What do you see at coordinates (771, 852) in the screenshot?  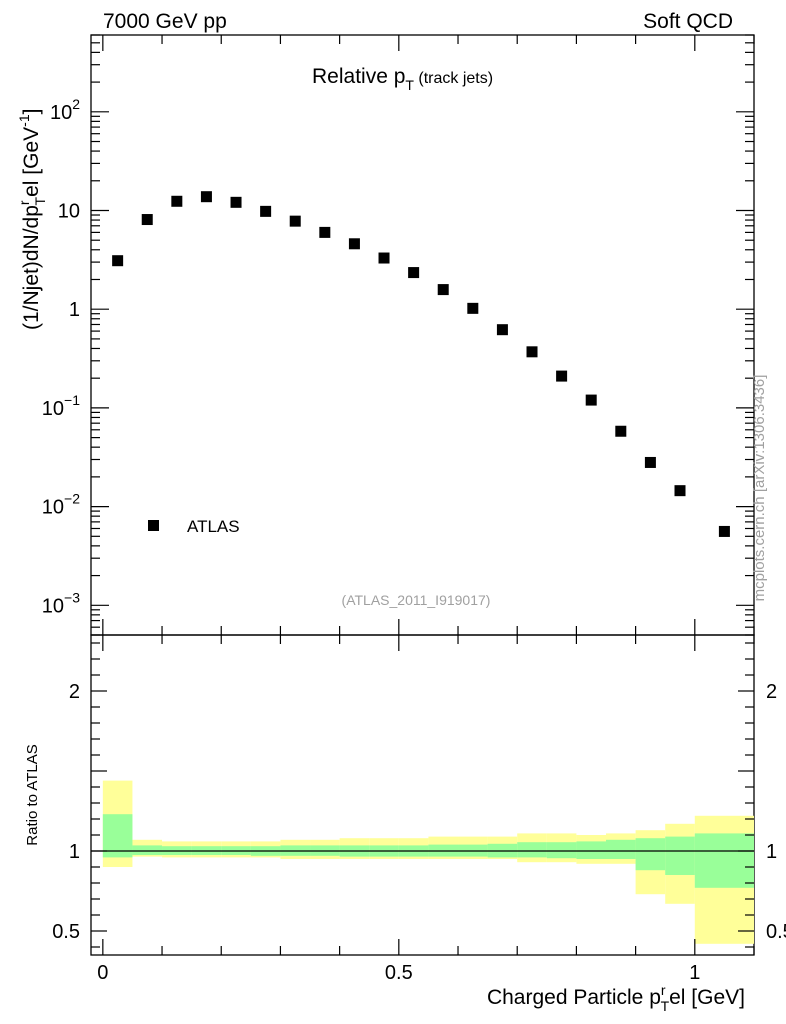 I see `ratio-y-tick-label-right: 1` at bounding box center [771, 852].